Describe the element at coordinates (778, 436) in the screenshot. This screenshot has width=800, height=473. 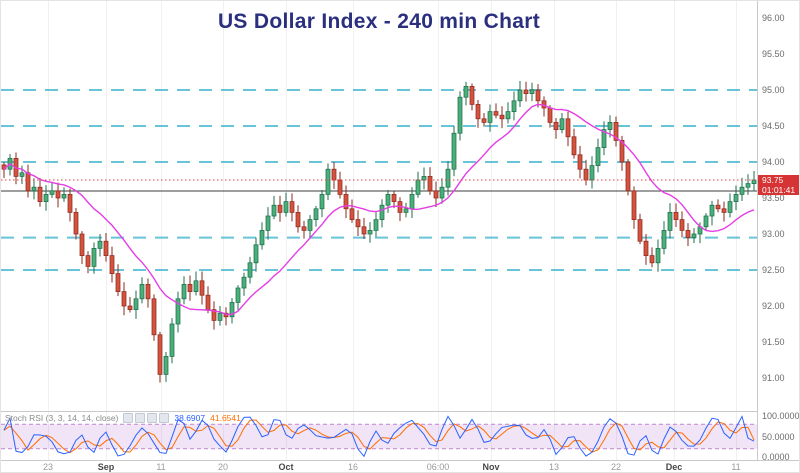
I see `indicator-axis-label: 50.0000` at that location.